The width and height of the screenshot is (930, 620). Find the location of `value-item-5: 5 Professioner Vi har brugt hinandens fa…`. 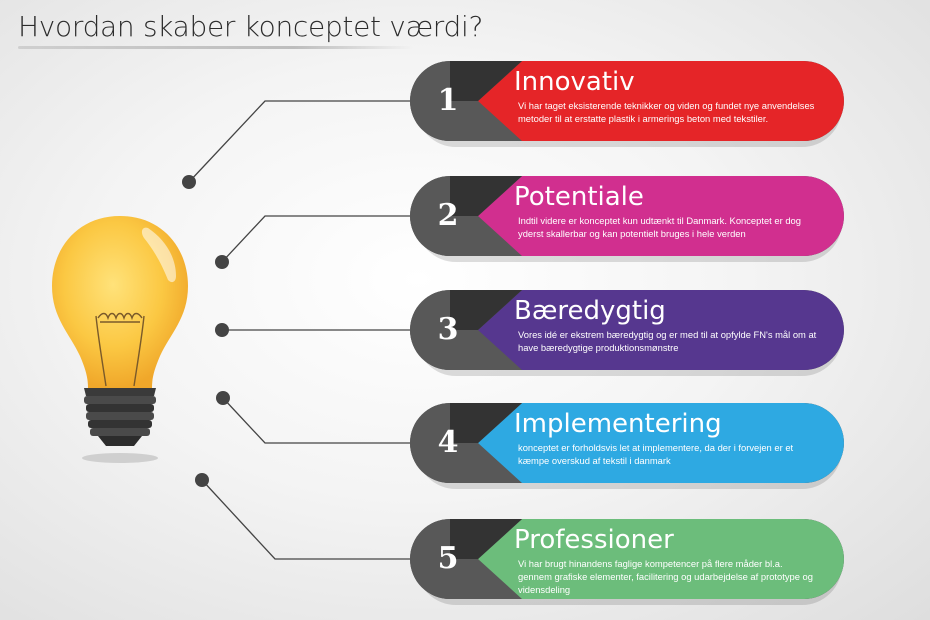

value-item-5: 5 Professioner Vi har brugt hinandens fa… is located at coordinates (627, 562).